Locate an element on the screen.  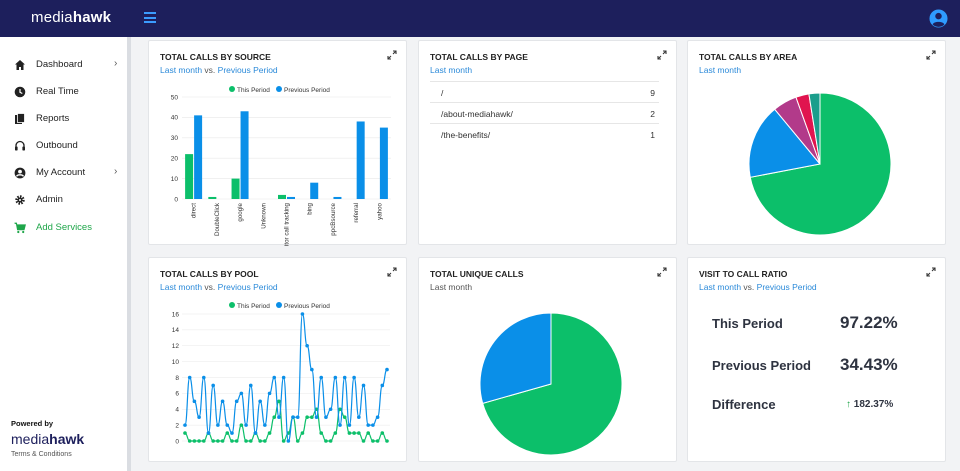
previous-period-value: 34.43% is located at coordinates (869, 364).